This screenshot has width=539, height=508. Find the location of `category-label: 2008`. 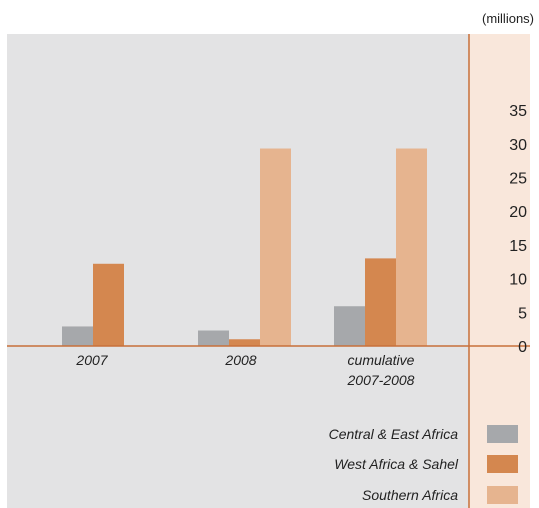

category-label: 2008 is located at coordinates (240, 360).